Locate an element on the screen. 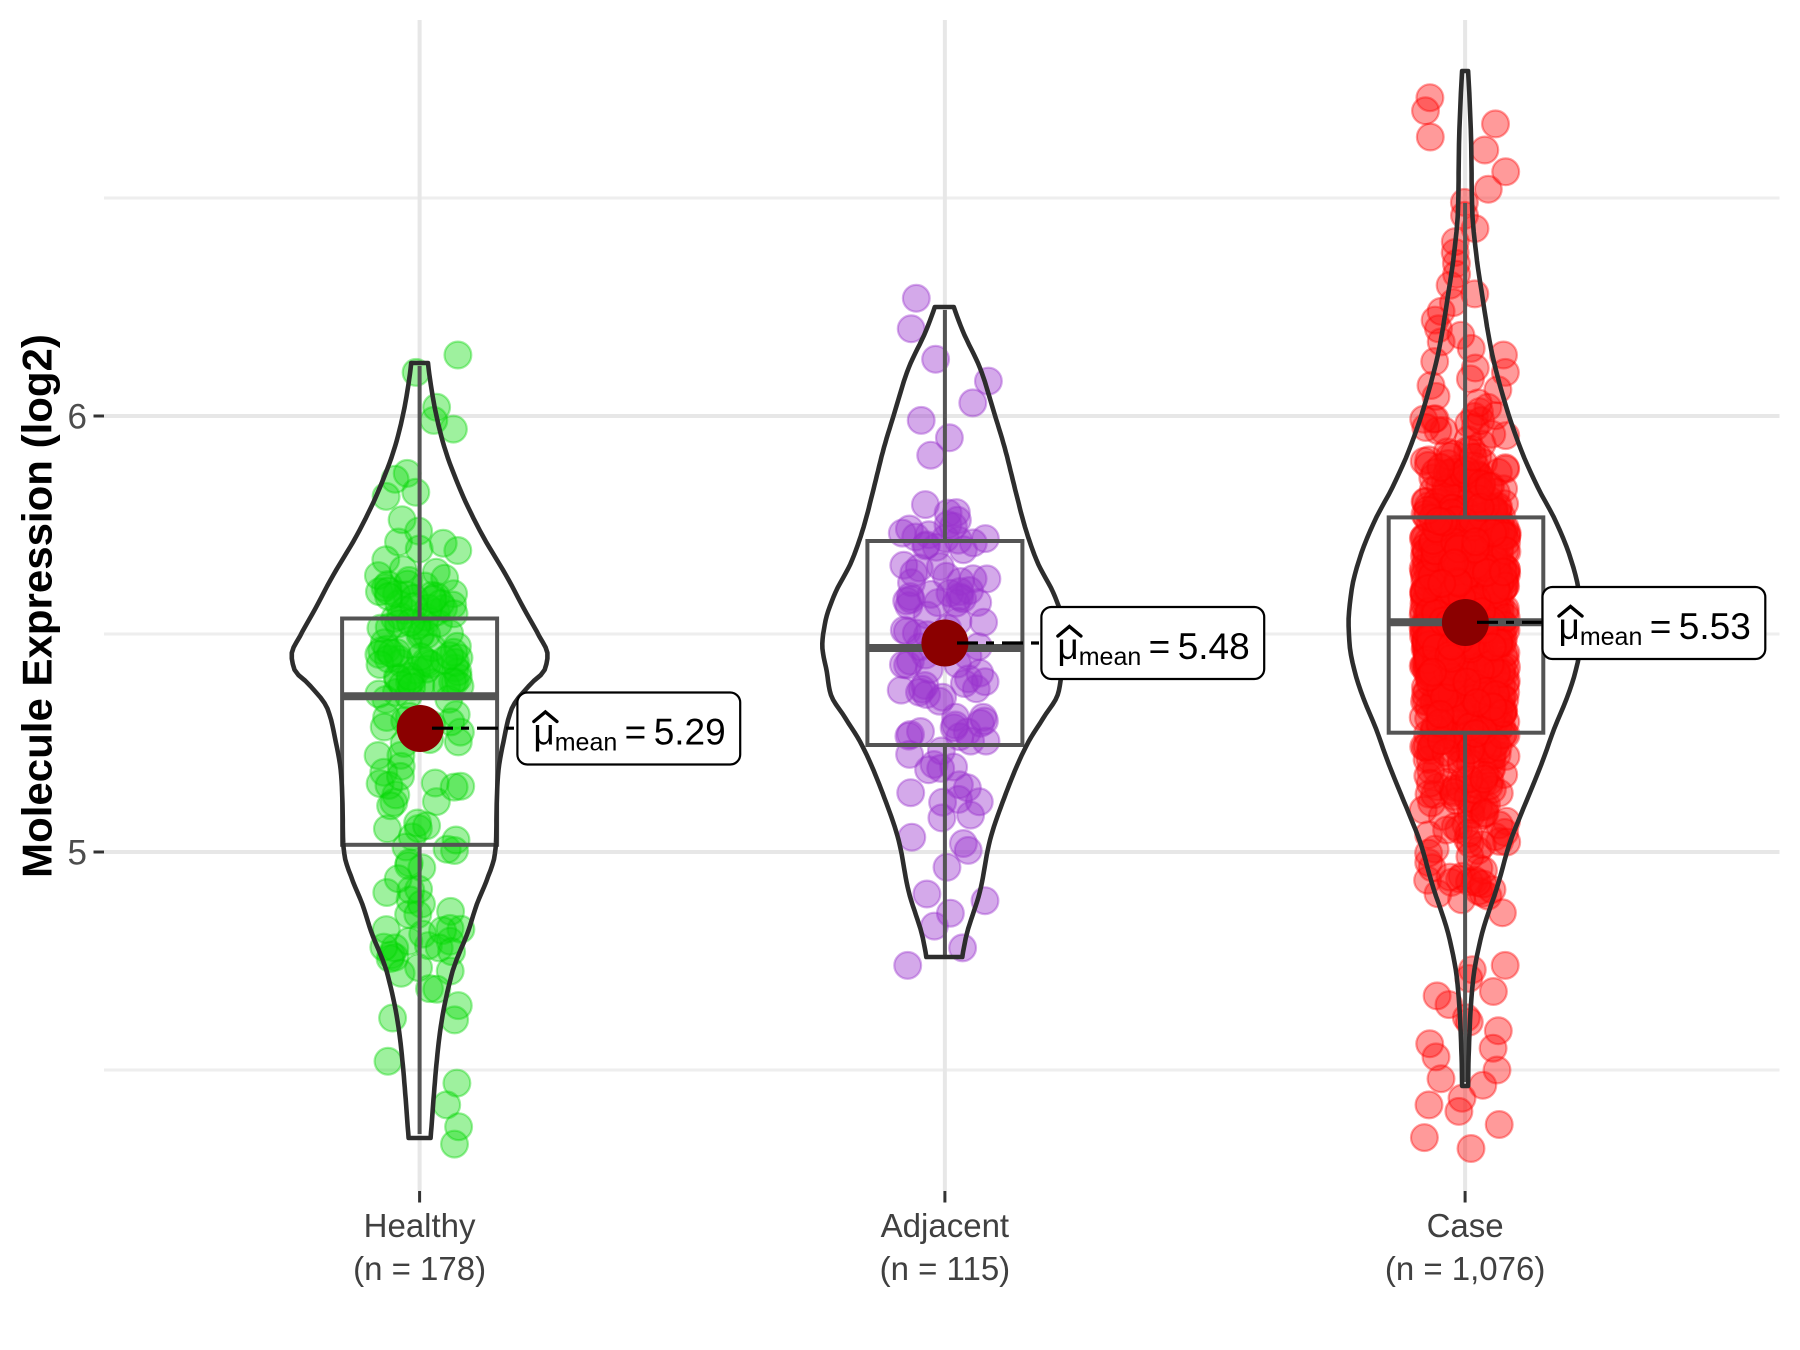  svg-text: μmean = 5.29 is located at coordinates (629, 734).